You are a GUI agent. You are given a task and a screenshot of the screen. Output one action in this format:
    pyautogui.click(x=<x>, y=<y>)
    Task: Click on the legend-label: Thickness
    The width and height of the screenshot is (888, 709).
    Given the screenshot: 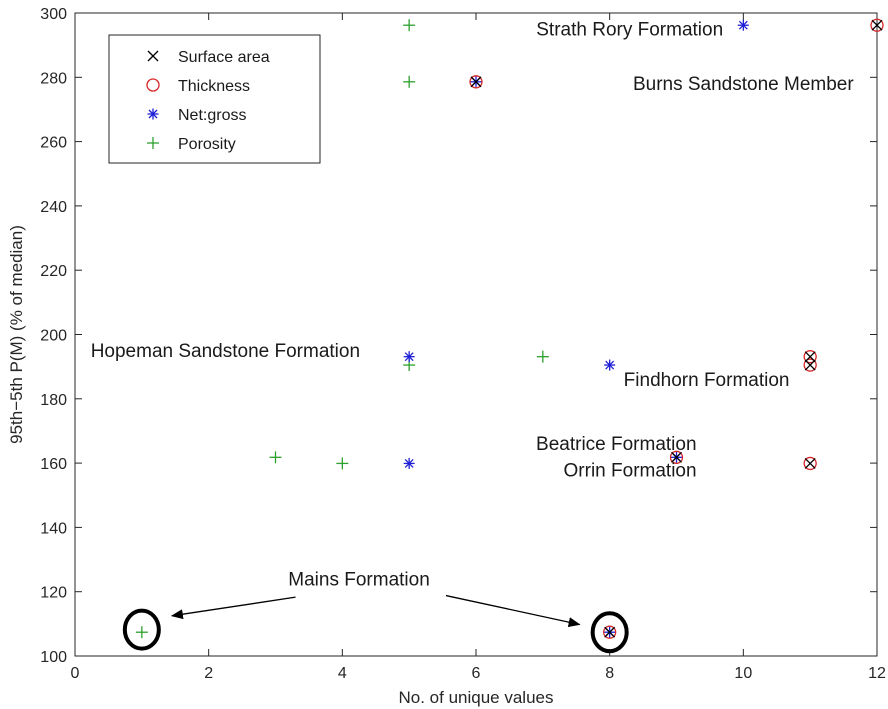 What is the action you would take?
    pyautogui.click(x=214, y=86)
    